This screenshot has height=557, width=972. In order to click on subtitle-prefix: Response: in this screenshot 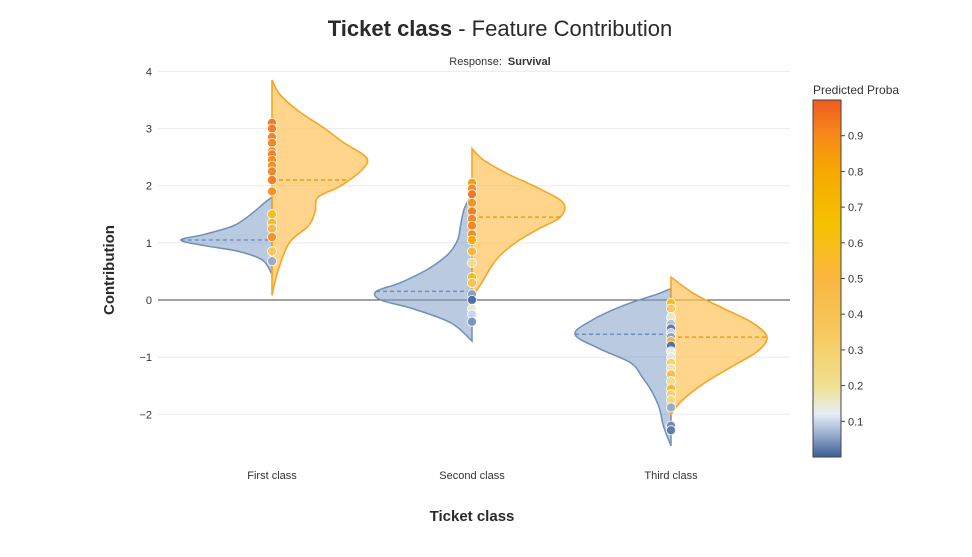, I will do `click(475, 62)`.